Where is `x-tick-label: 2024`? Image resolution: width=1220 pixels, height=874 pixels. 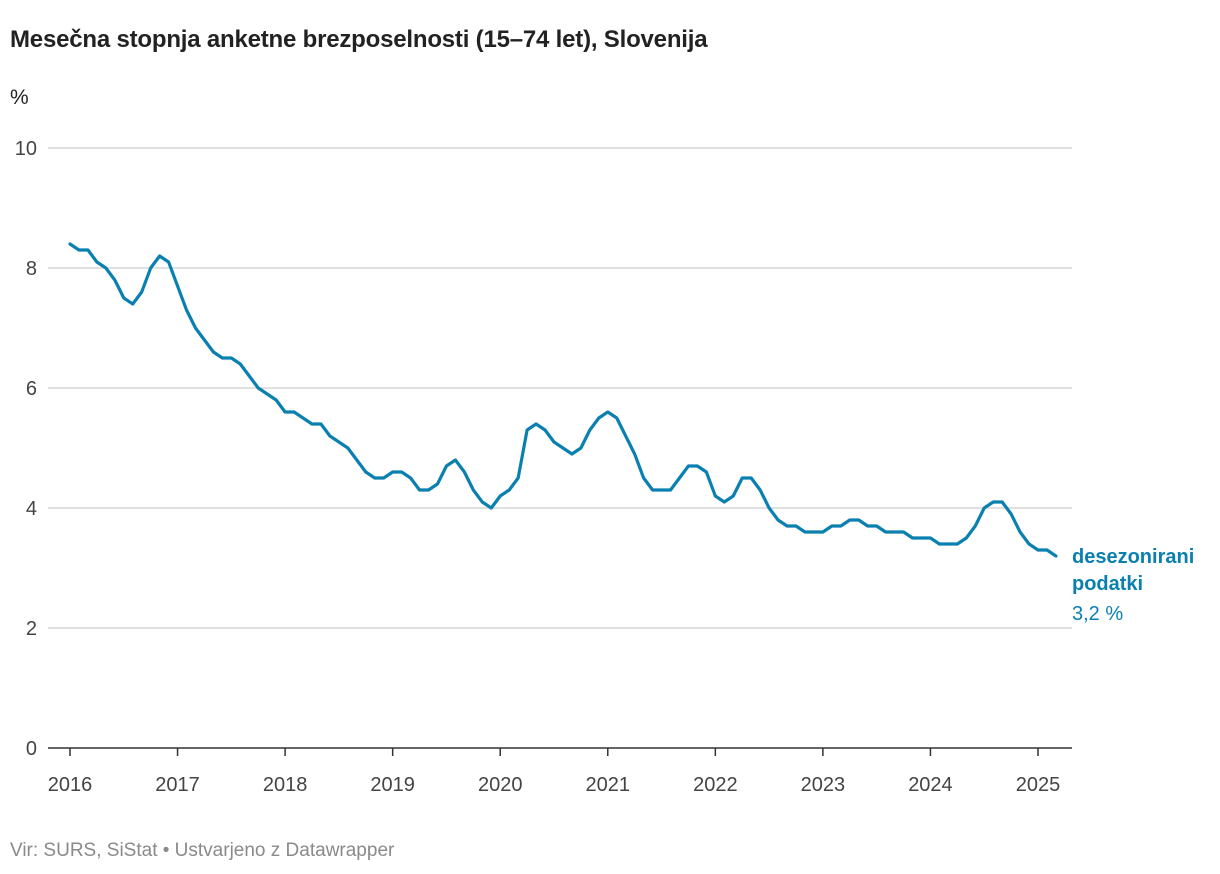 x-tick-label: 2024 is located at coordinates (930, 785).